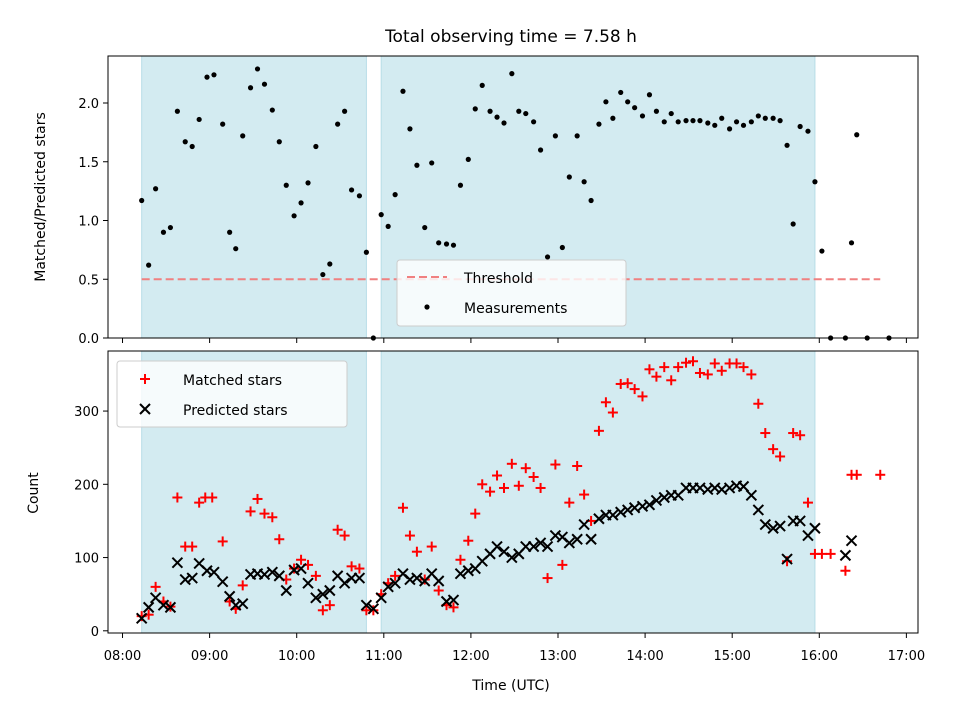 This screenshot has height=724, width=960. What do you see at coordinates (731, 656) in the screenshot?
I see `x-tick-label: 15:00` at bounding box center [731, 656].